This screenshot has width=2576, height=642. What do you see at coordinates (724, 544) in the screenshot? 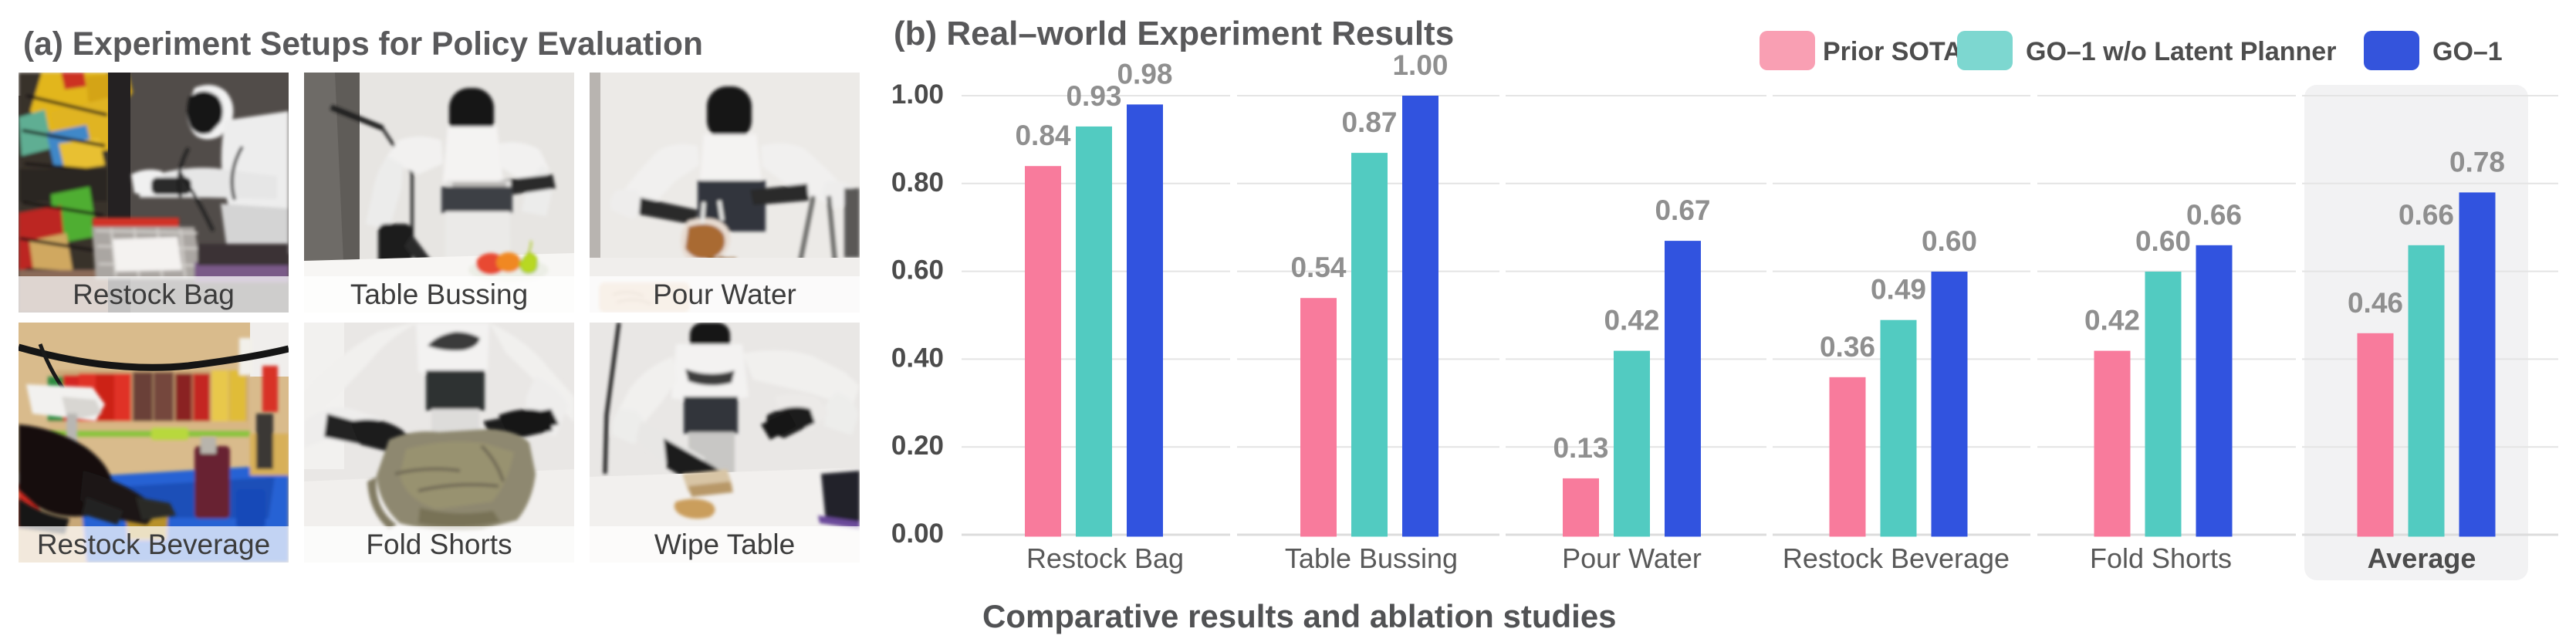
I see `svg-text: Wipe Table` at bounding box center [724, 544].